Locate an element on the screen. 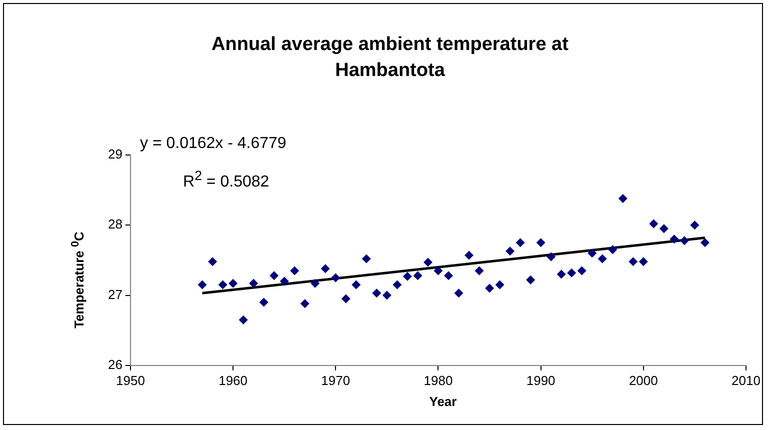  x-tick-label: 1990 is located at coordinates (541, 380).